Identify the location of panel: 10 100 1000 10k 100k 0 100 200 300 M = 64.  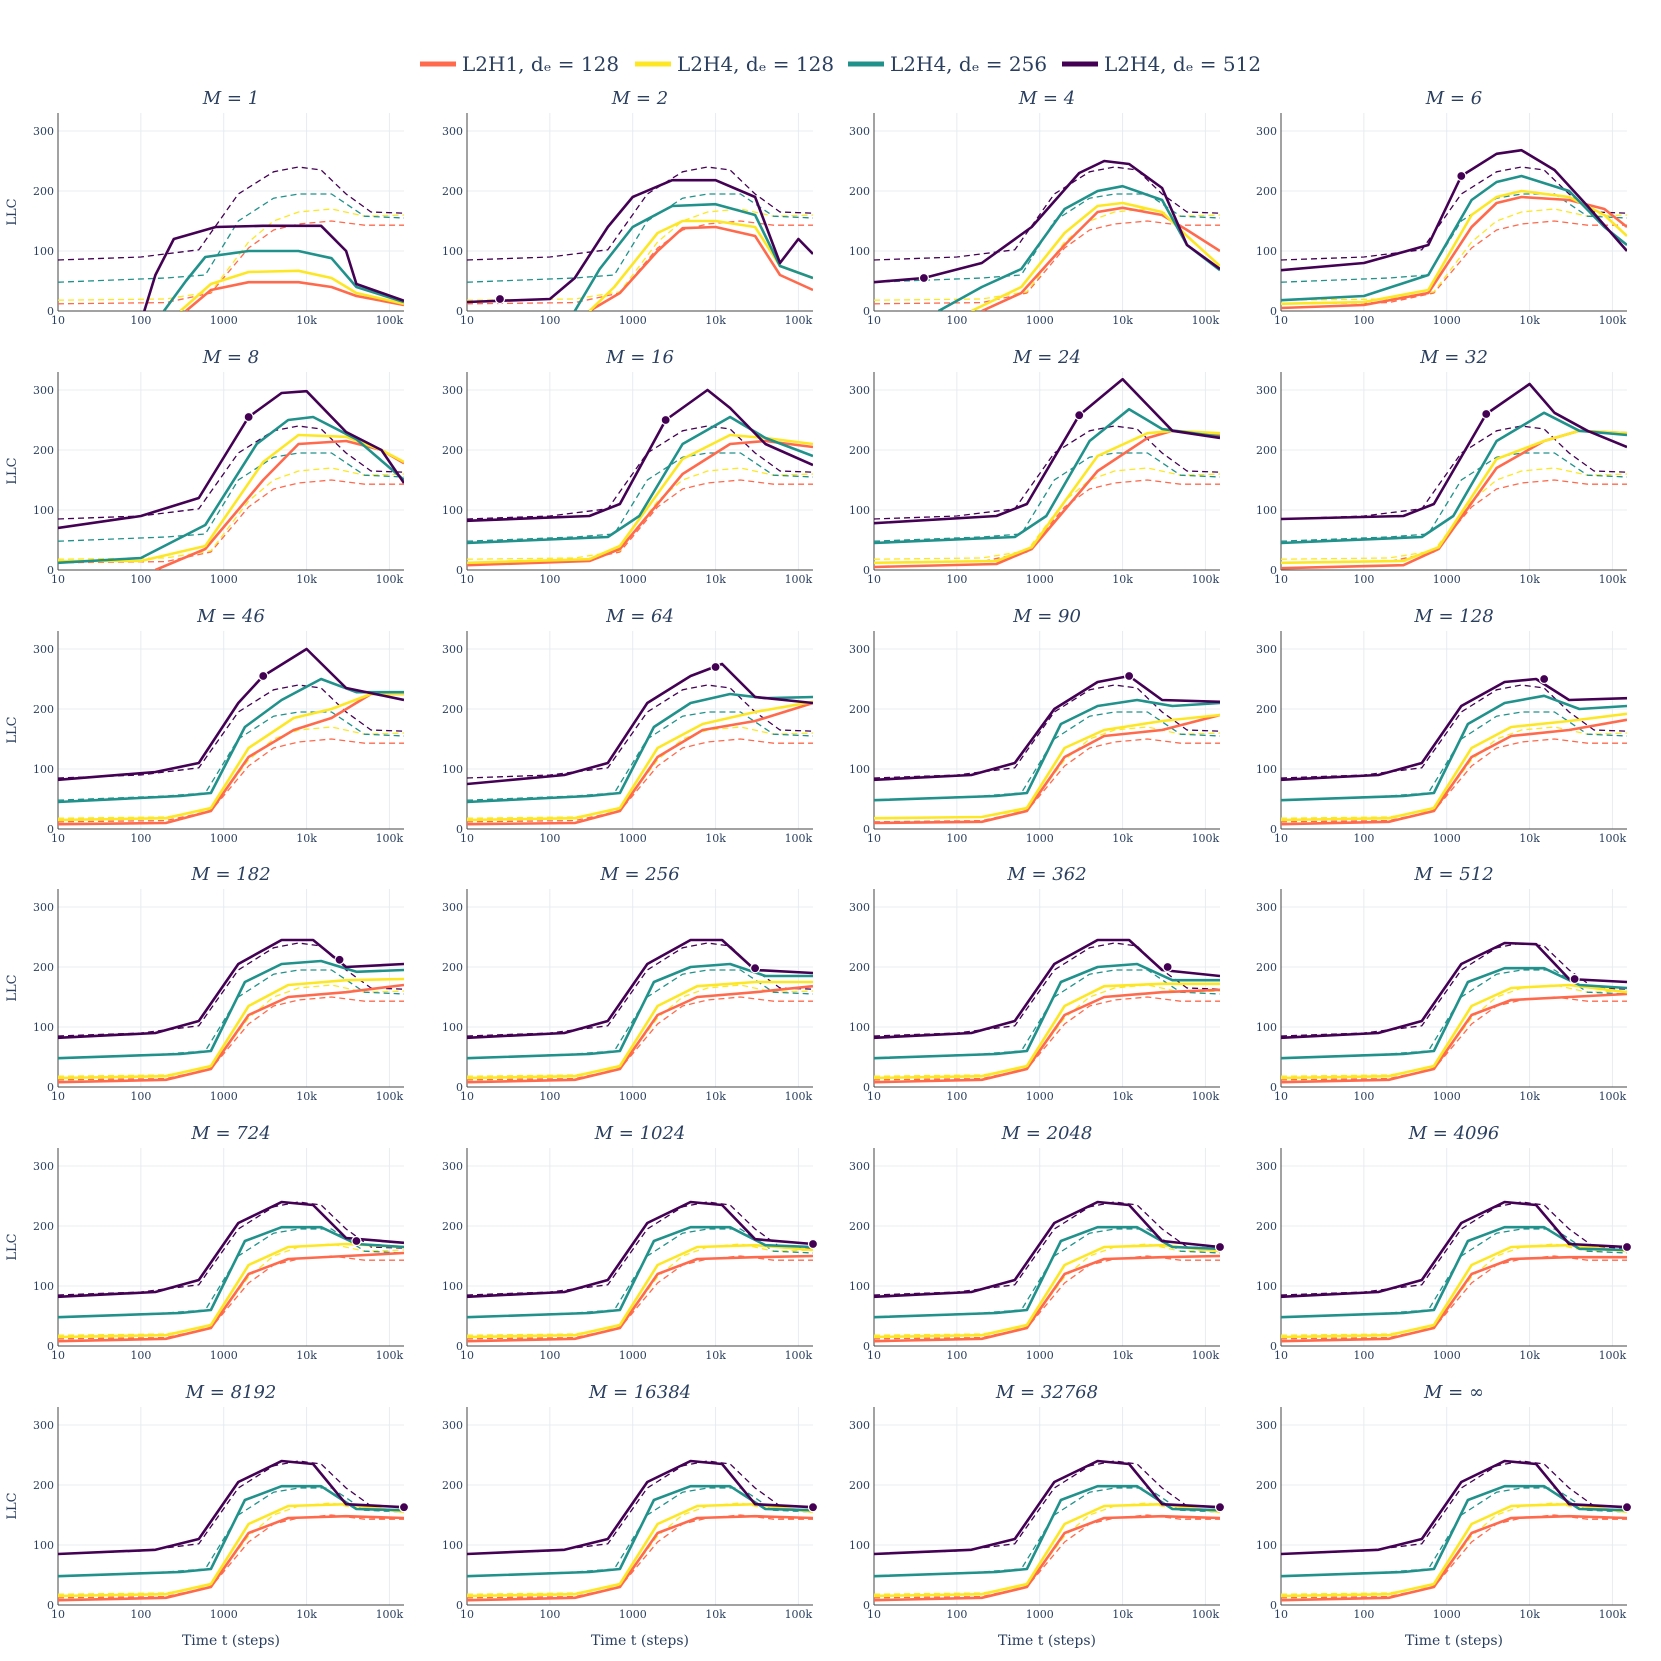
(627, 725).